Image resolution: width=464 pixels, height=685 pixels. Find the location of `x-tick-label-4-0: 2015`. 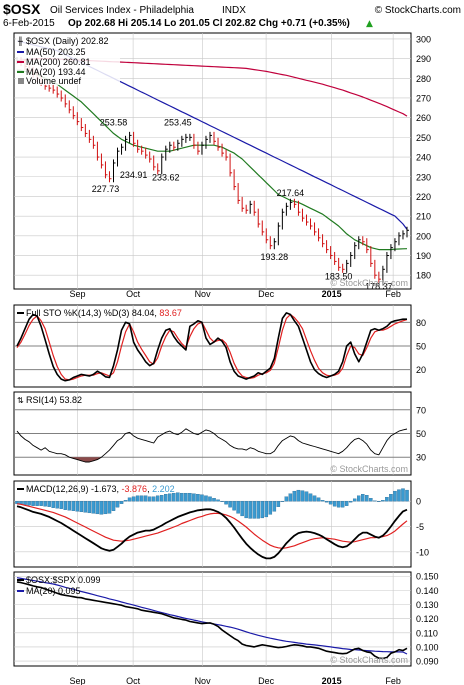

x-tick-label-4-0: 2015 is located at coordinates (332, 294).